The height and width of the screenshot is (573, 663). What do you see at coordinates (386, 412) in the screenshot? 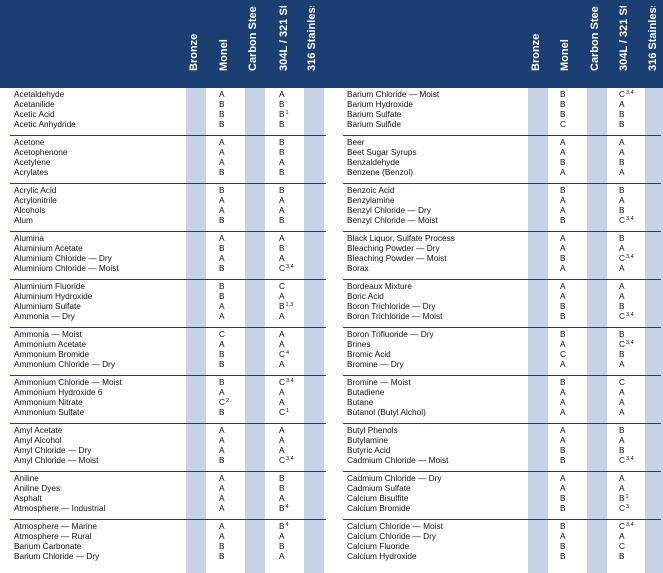
I see `chemical-name: Butanol (Butyl Alchol)` at bounding box center [386, 412].